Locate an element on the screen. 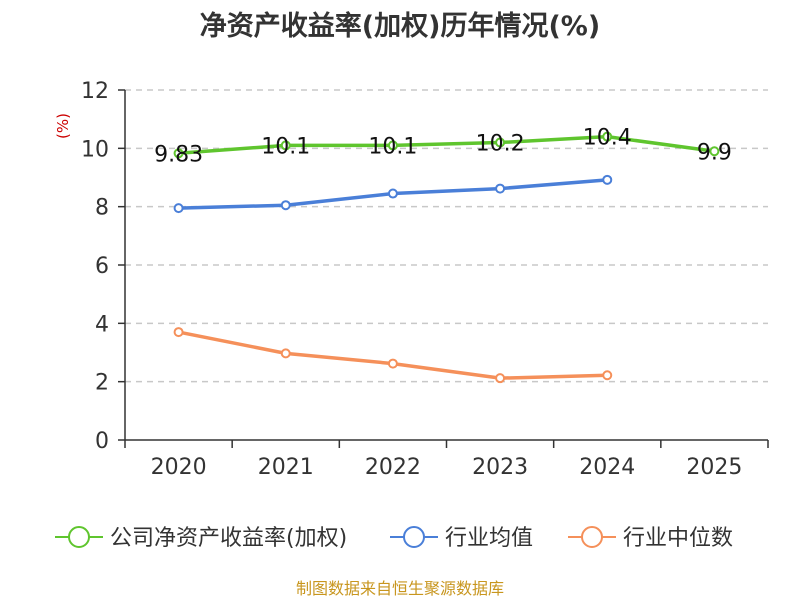  data-label-2021: 10.1 is located at coordinates (285, 146).